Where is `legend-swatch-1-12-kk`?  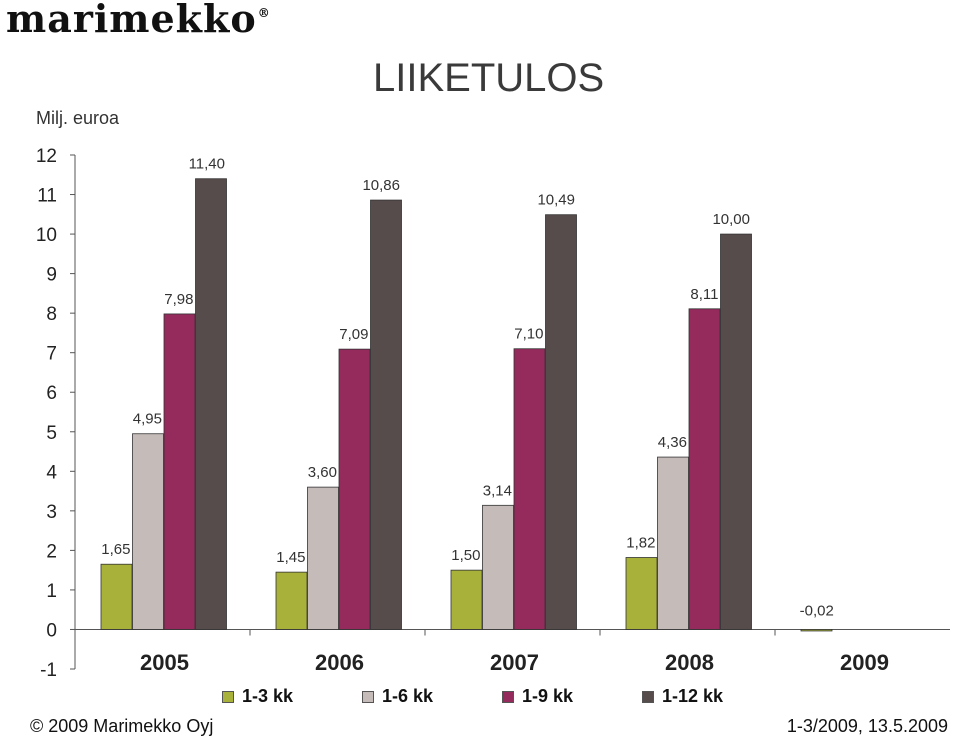 legend-swatch-1-12-kk is located at coordinates (648, 696).